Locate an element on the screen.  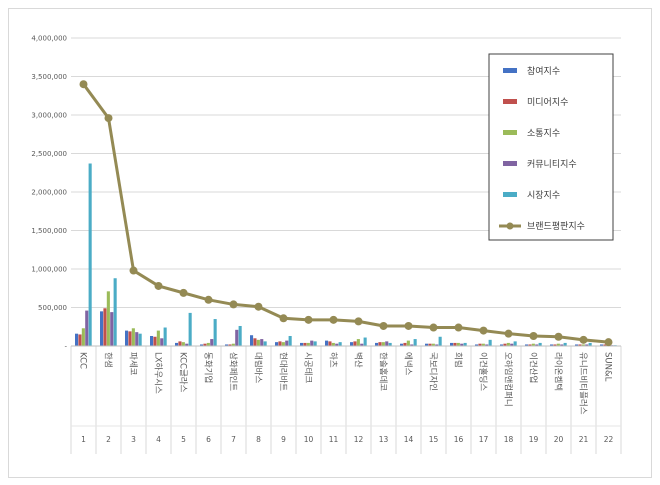
category-label: 한솔홈데코 is located at coordinates (383, 371).